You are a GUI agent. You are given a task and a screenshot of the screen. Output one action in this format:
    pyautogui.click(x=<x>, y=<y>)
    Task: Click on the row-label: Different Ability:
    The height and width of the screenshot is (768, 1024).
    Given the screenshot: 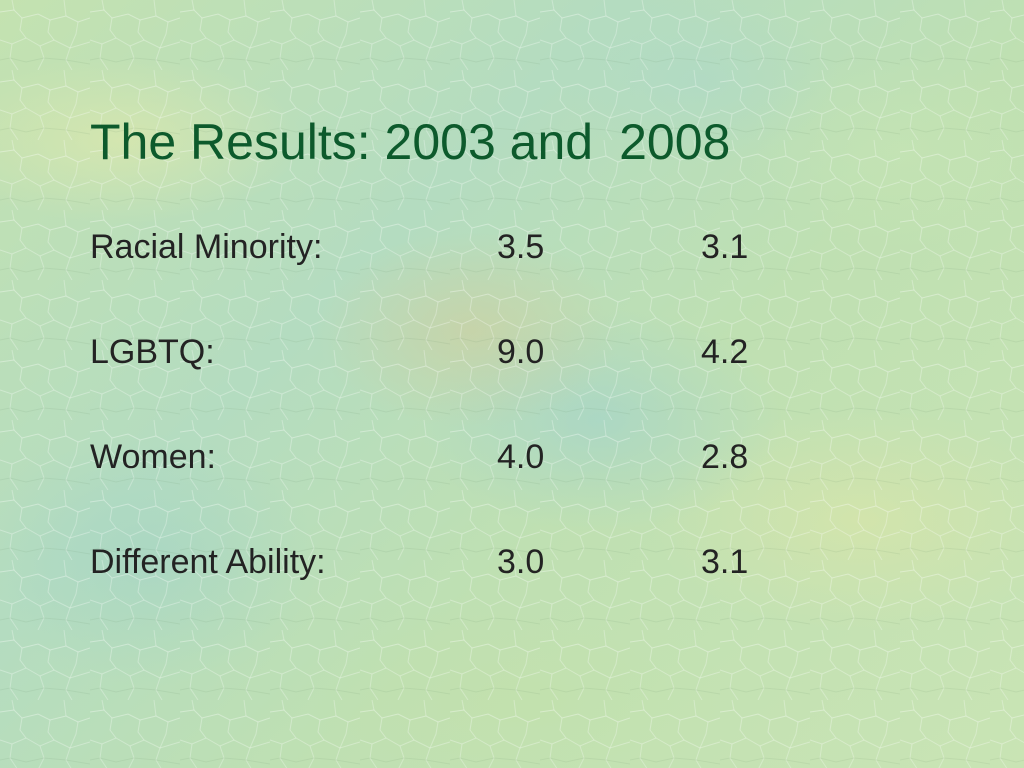 What is the action you would take?
    pyautogui.click(x=208, y=562)
    